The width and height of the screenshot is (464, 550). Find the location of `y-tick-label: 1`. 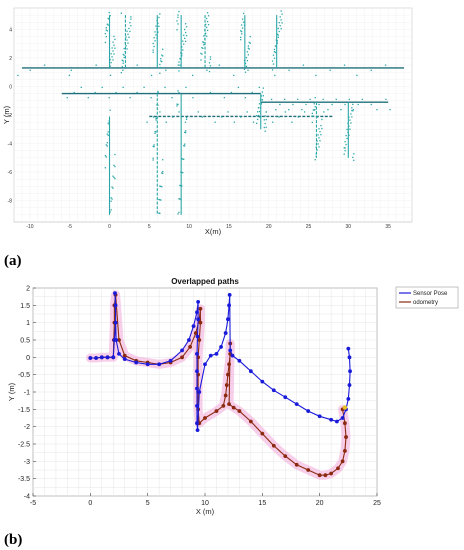

y-tick-label: 1 is located at coordinates (28, 323).